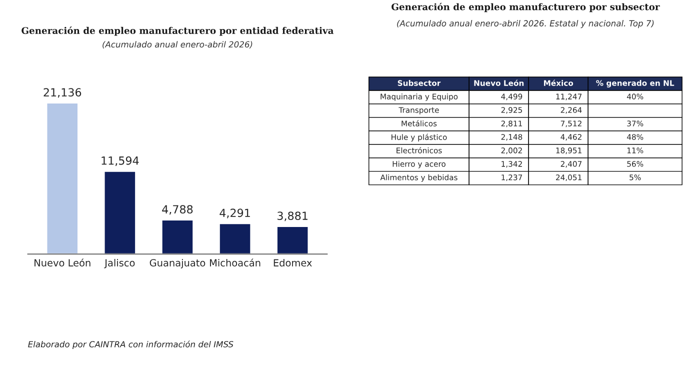  I want to click on data-label: 3,881, so click(293, 217).